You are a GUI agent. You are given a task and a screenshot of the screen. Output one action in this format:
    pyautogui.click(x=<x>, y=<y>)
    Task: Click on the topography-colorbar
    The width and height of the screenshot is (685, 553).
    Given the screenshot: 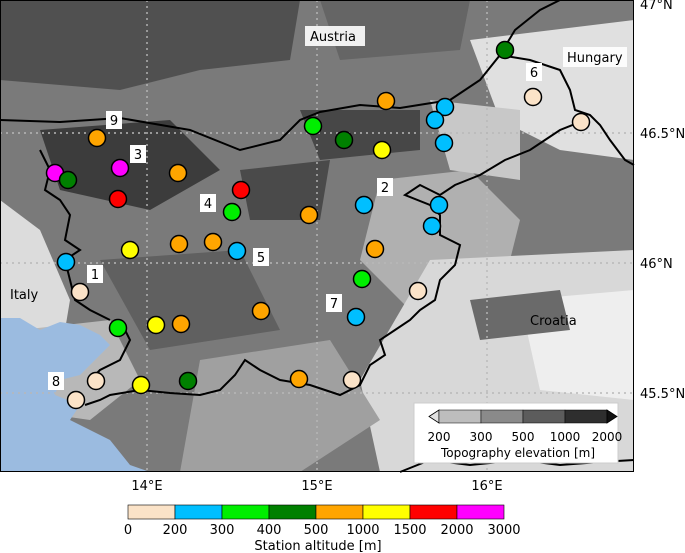 What is the action you would take?
    pyautogui.click(x=523, y=416)
    